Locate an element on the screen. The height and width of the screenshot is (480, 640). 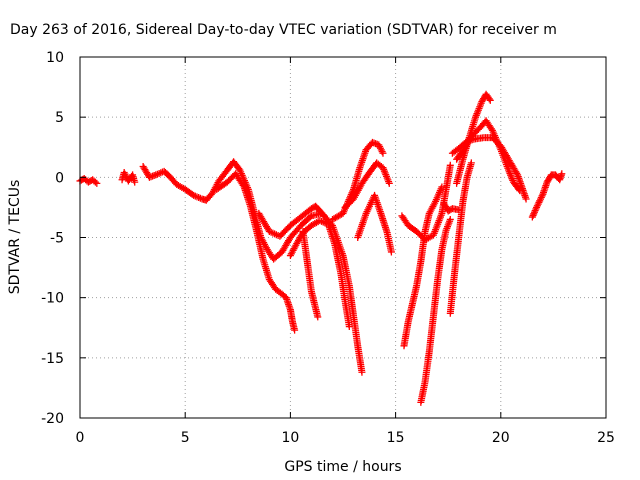
x-tick-label: 5 is located at coordinates (185, 438).